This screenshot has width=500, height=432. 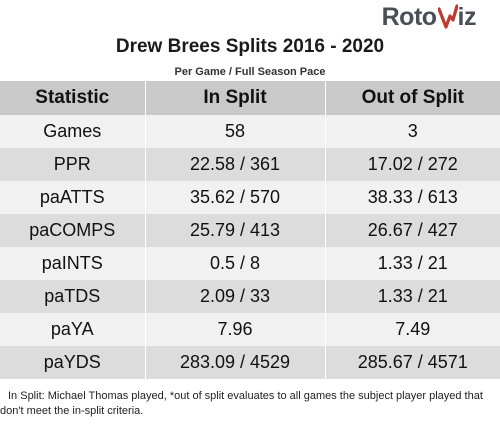 What do you see at coordinates (250, 46) in the screenshot?
I see `page-title: Drew Brees Splits 2016 - 2020` at bounding box center [250, 46].